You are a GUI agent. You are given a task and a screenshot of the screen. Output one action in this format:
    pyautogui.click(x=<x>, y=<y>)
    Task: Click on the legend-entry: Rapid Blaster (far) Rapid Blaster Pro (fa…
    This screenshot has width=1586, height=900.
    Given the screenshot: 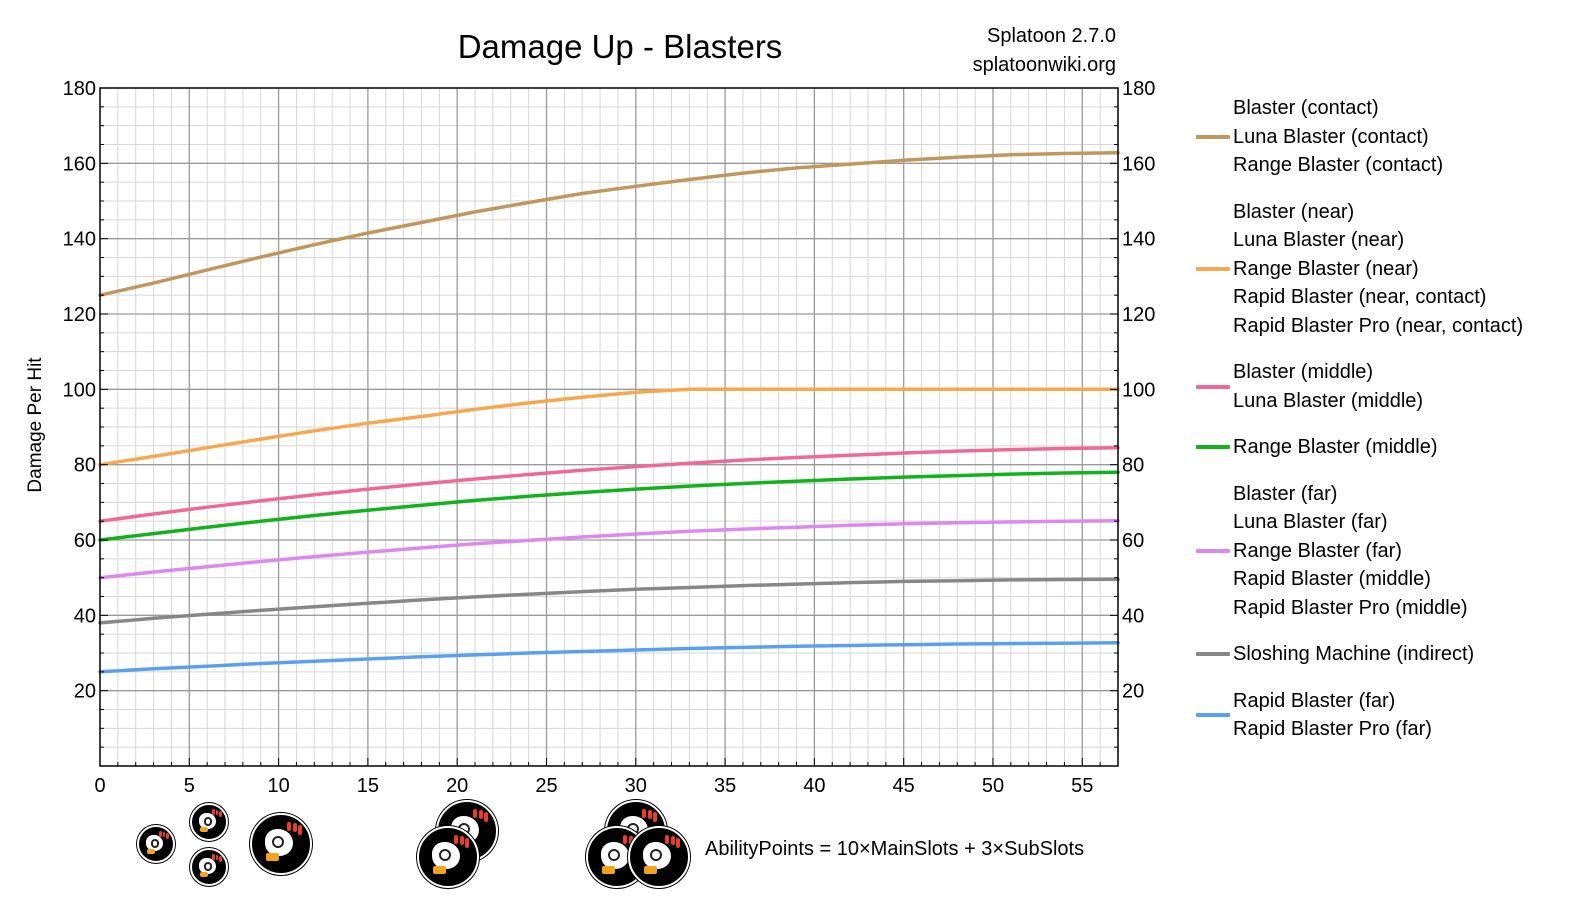 What is the action you would take?
    pyautogui.click(x=1388, y=715)
    